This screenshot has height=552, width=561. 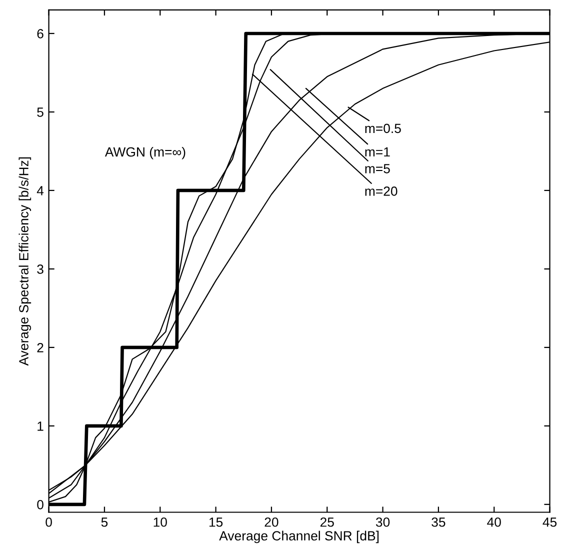 What do you see at coordinates (145, 153) in the screenshot?
I see `annotation: AWGN (m=∞)` at bounding box center [145, 153].